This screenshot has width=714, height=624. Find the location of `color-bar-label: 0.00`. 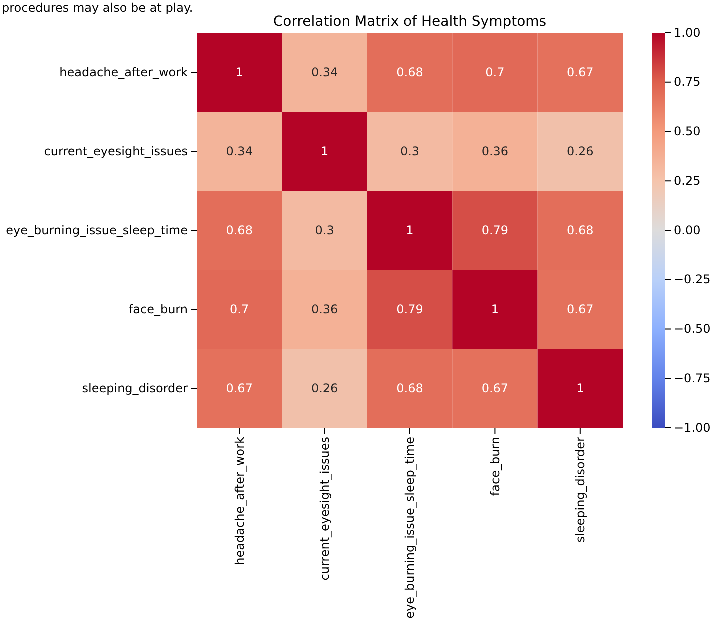

color-bar-label: 0.00 is located at coordinates (687, 230).